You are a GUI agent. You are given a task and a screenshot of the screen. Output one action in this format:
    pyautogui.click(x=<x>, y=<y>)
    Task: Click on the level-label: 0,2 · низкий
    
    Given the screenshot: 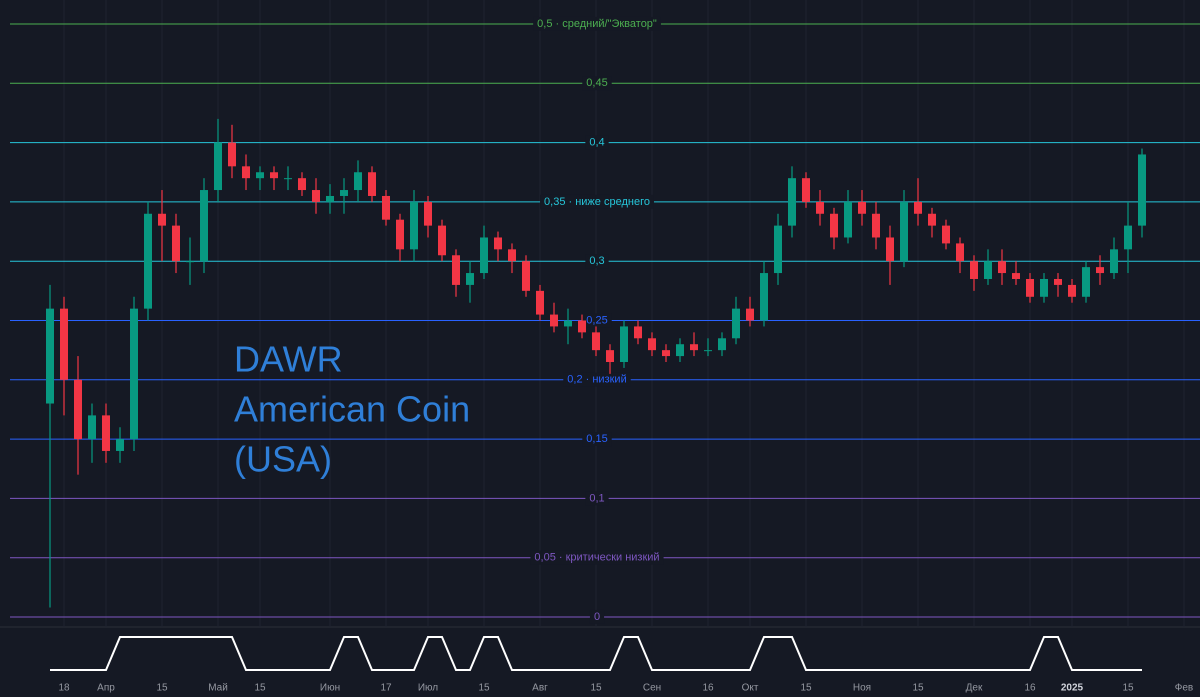 What is the action you would take?
    pyautogui.click(x=596, y=380)
    